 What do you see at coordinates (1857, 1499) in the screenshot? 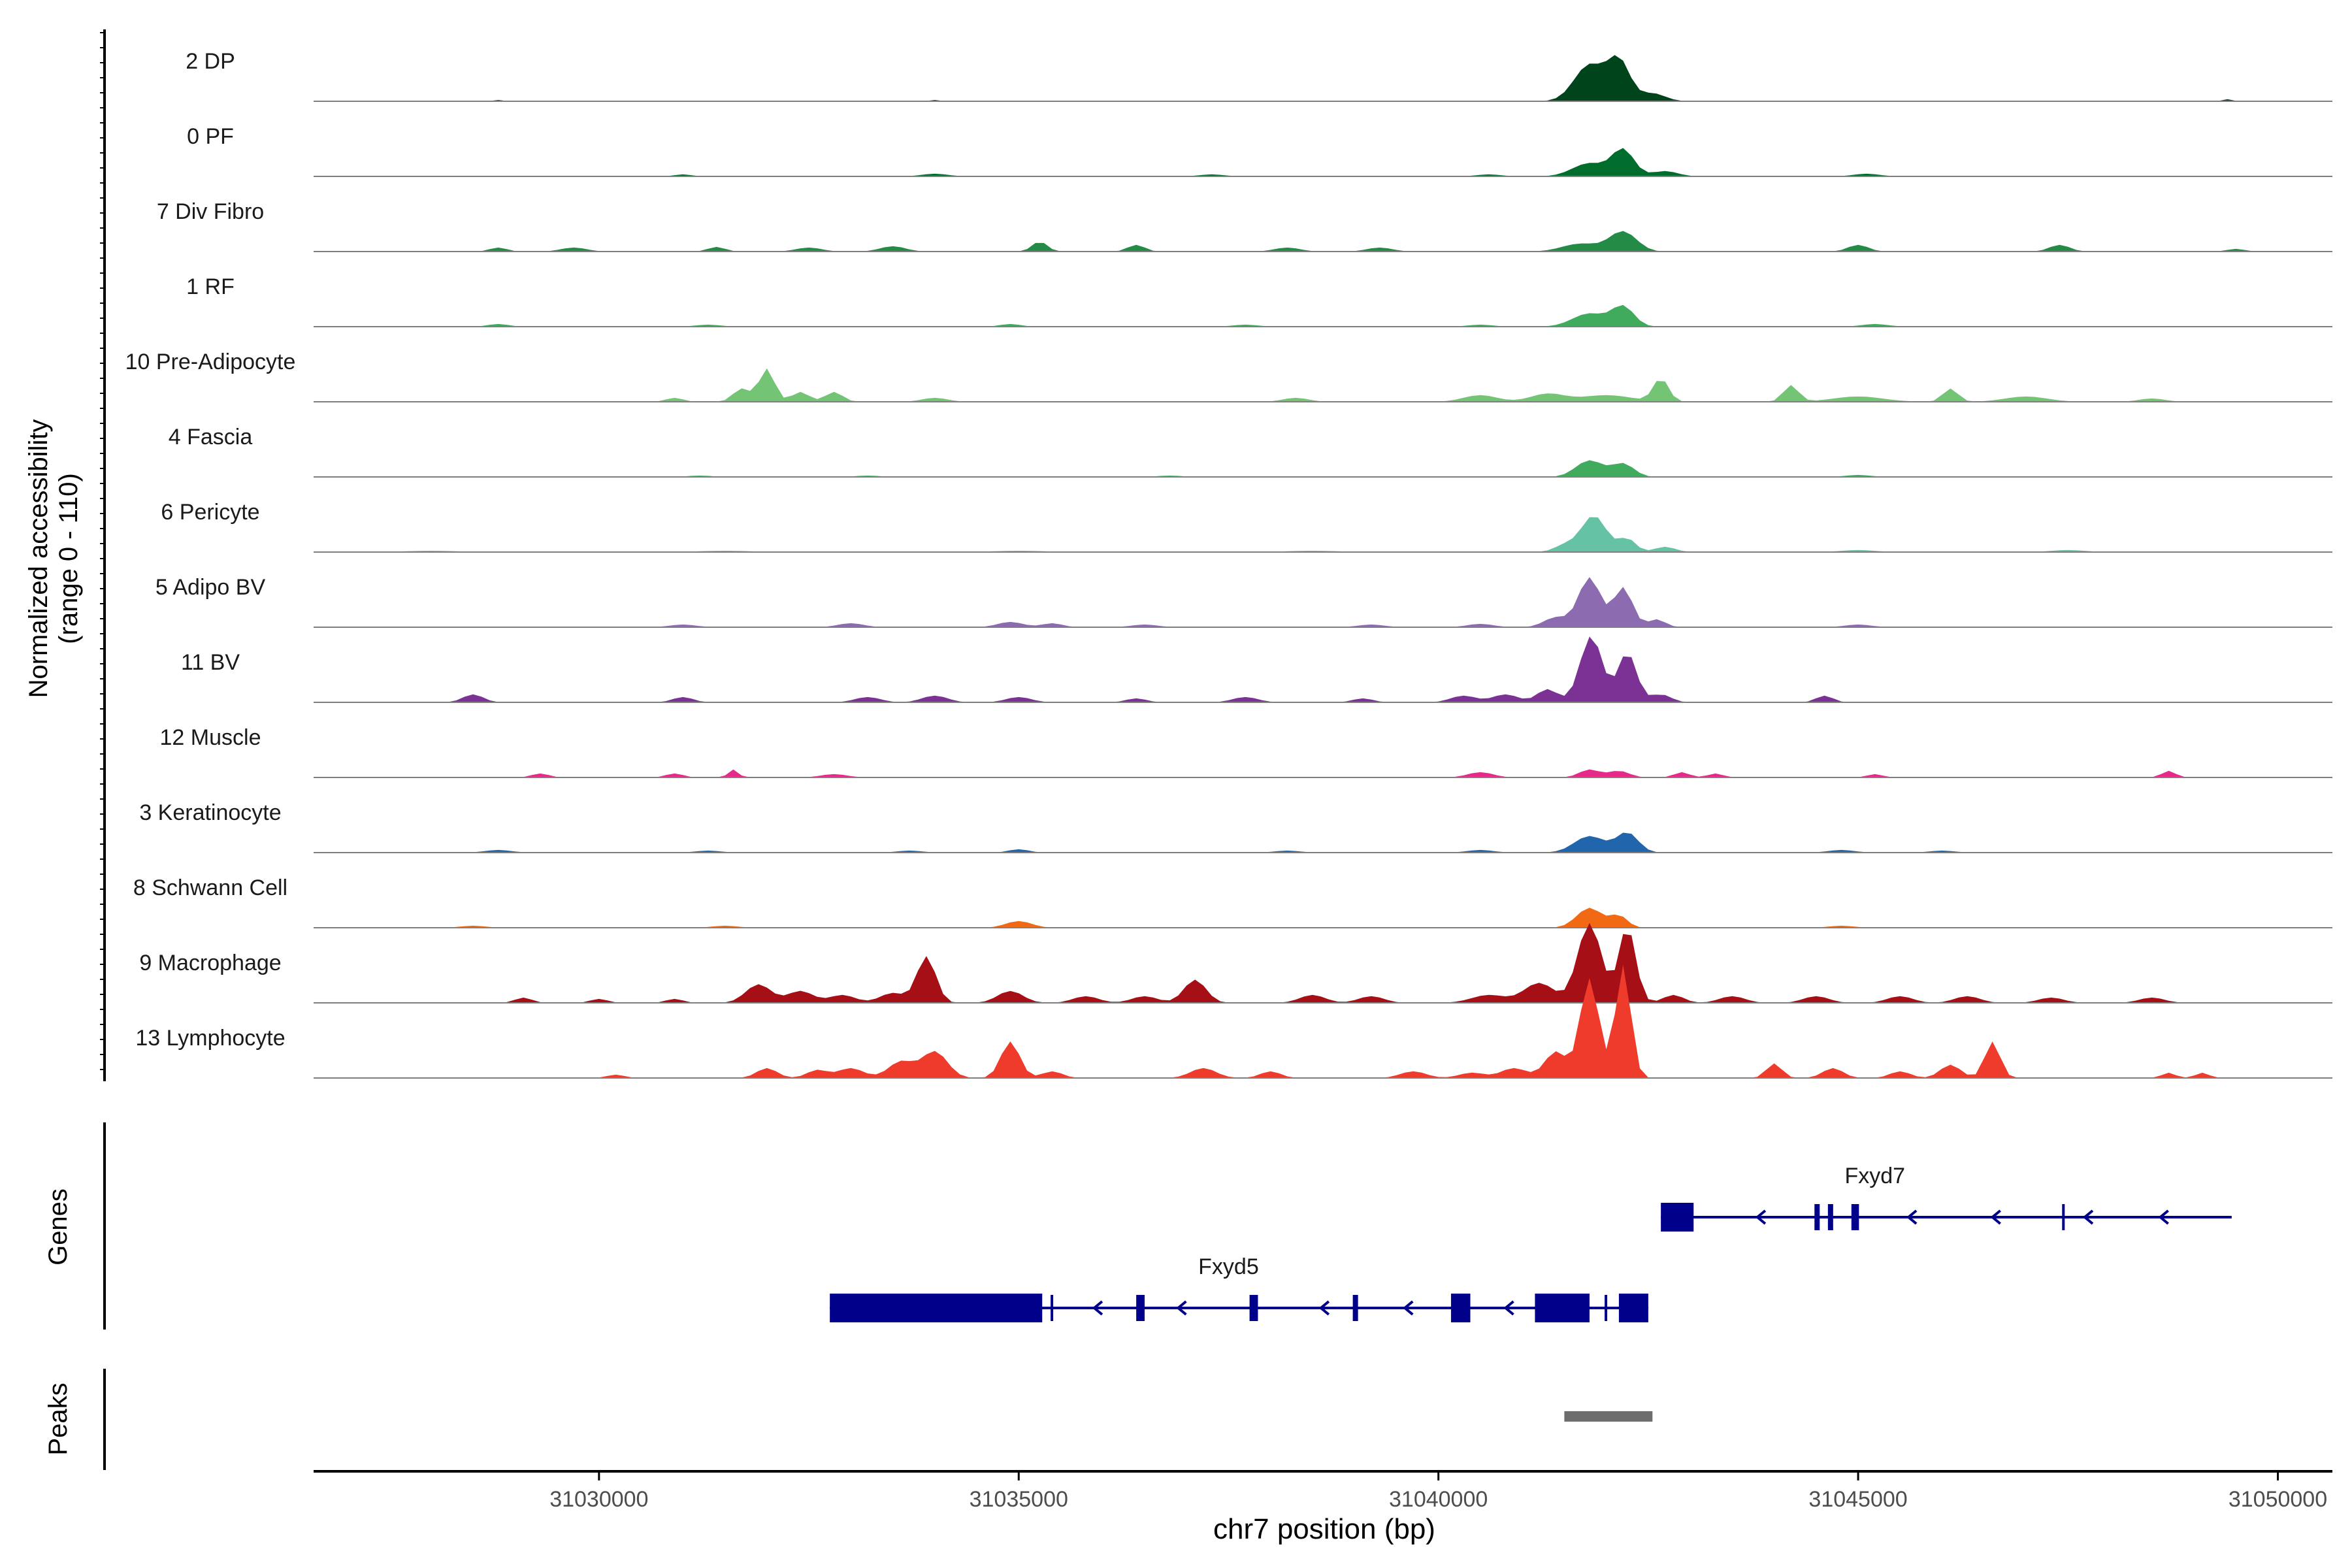
I see `x-tick-label: 31045000` at bounding box center [1857, 1499].